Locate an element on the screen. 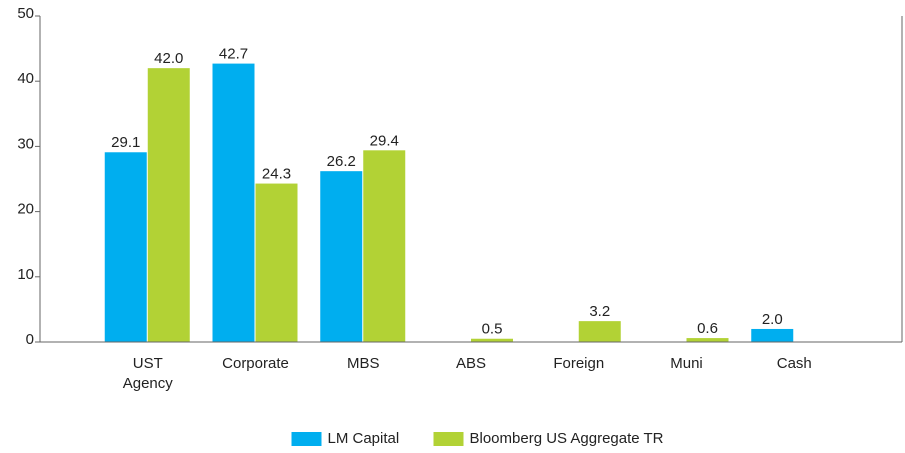 The height and width of the screenshot is (453, 905). y-tick-label: 30 is located at coordinates (25, 143).